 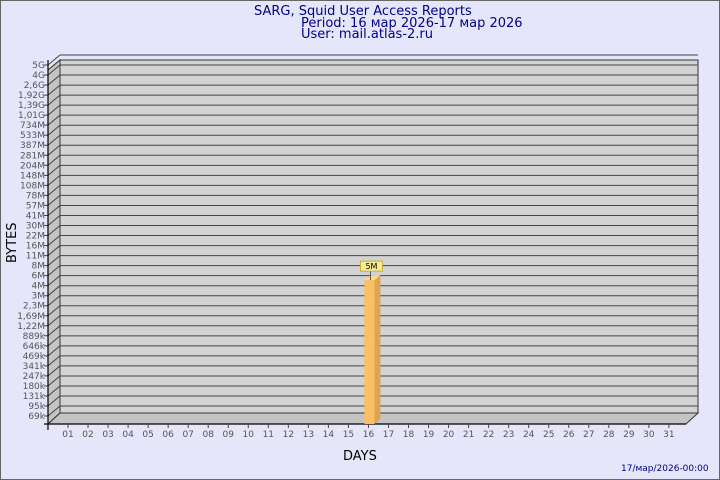 What do you see at coordinates (508, 435) in the screenshot?
I see `x-tick-label: 23` at bounding box center [508, 435].